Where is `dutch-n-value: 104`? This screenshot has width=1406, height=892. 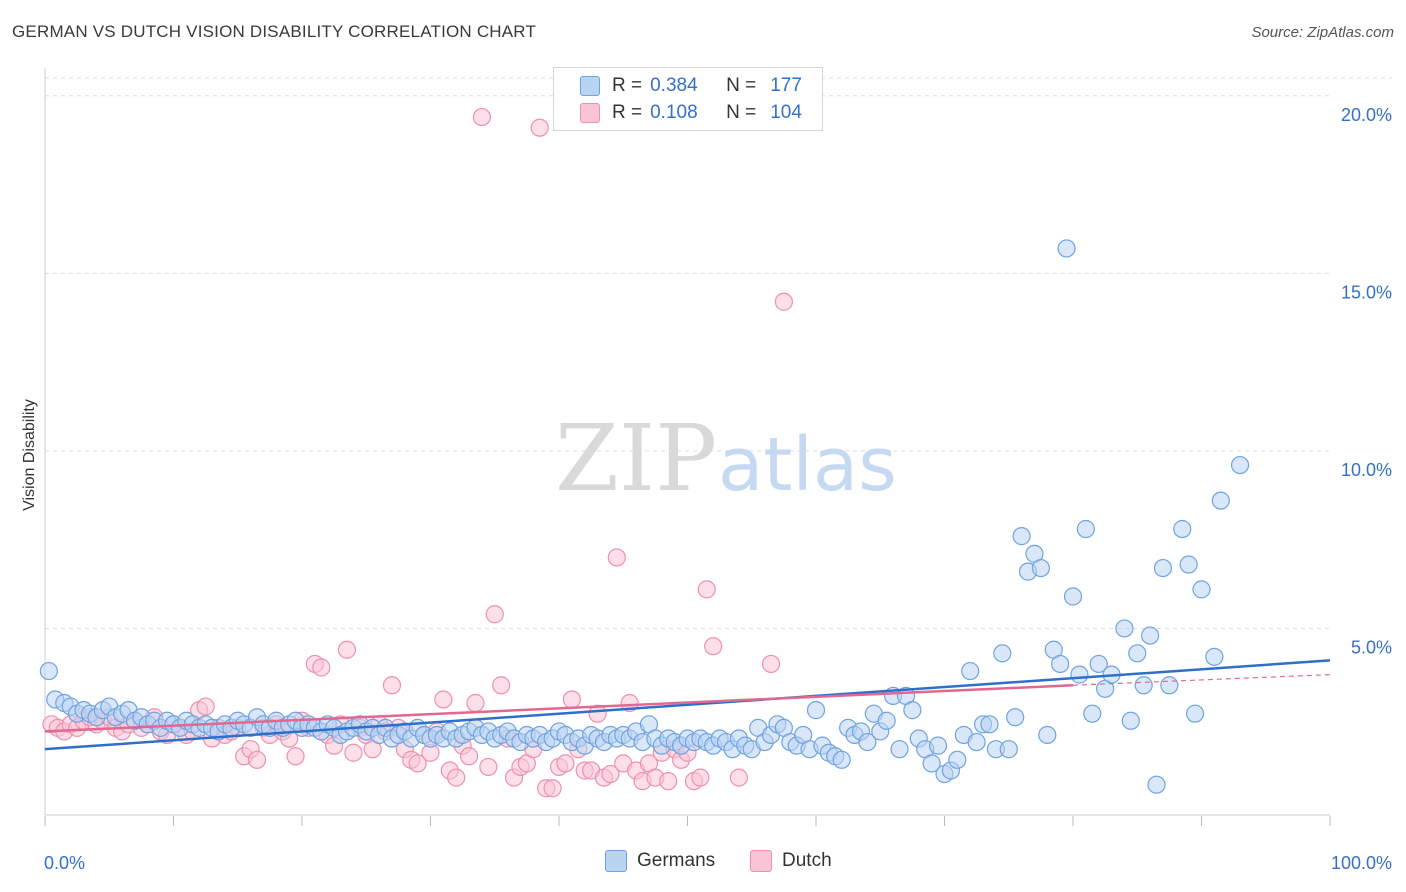
dutch-n-value: 104 is located at coordinates (786, 112).